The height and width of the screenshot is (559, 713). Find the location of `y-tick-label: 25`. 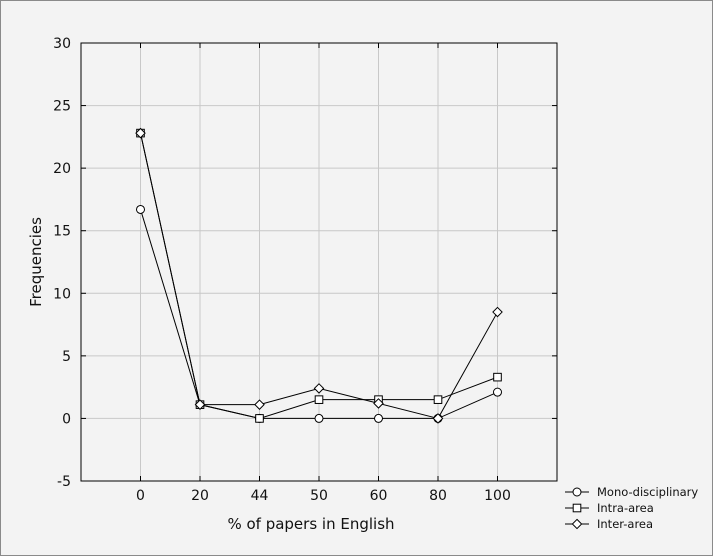

y-tick-label: 25 is located at coordinates (62, 107).